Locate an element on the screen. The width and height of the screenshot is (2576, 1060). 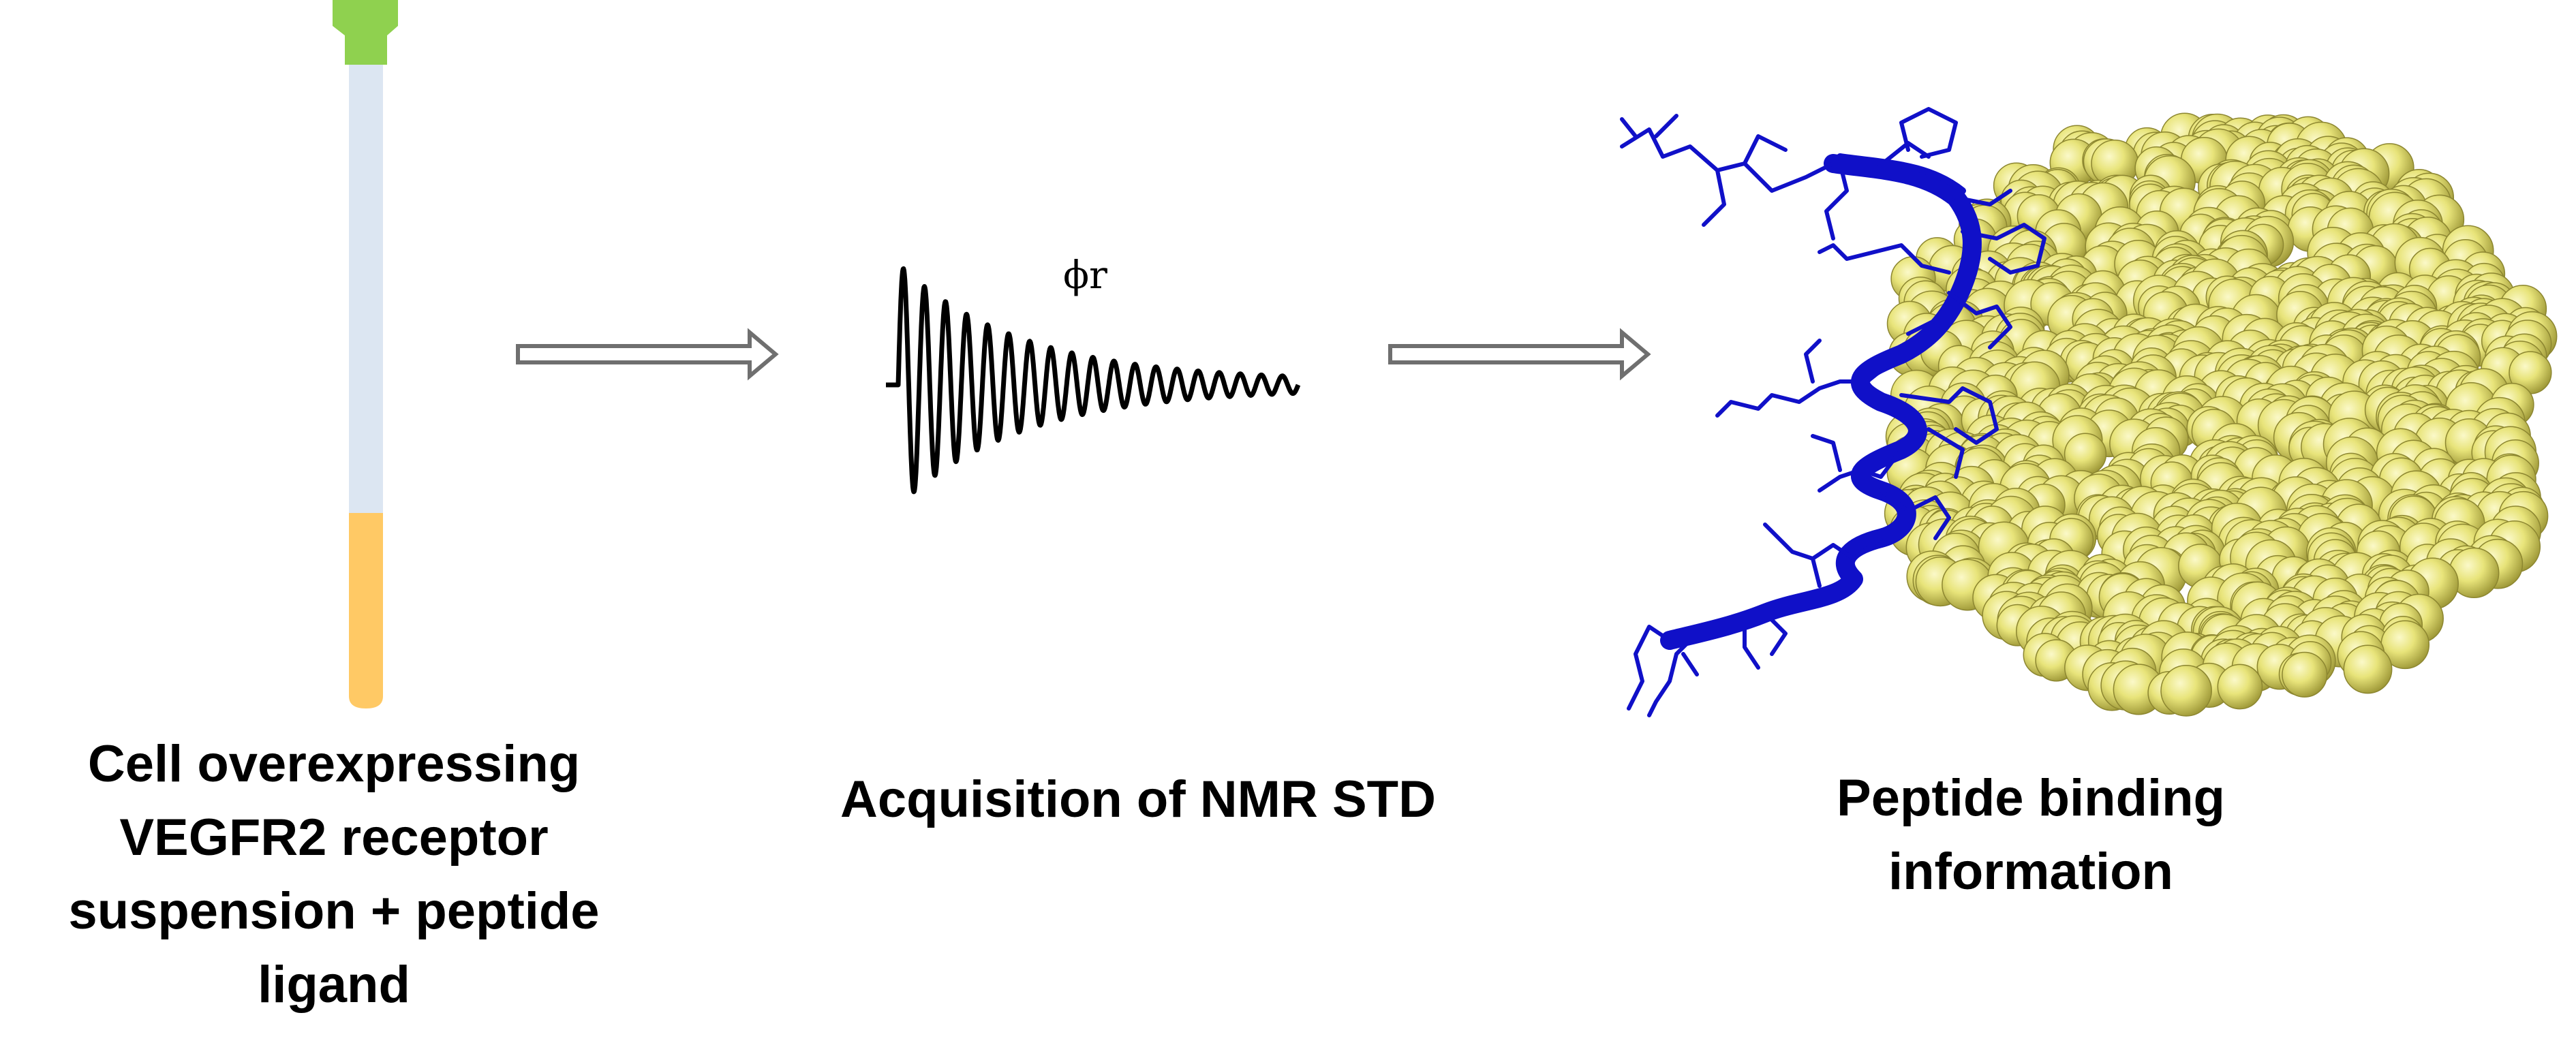
caption-line: Acquisition of NMR STD is located at coordinates (1138, 799).